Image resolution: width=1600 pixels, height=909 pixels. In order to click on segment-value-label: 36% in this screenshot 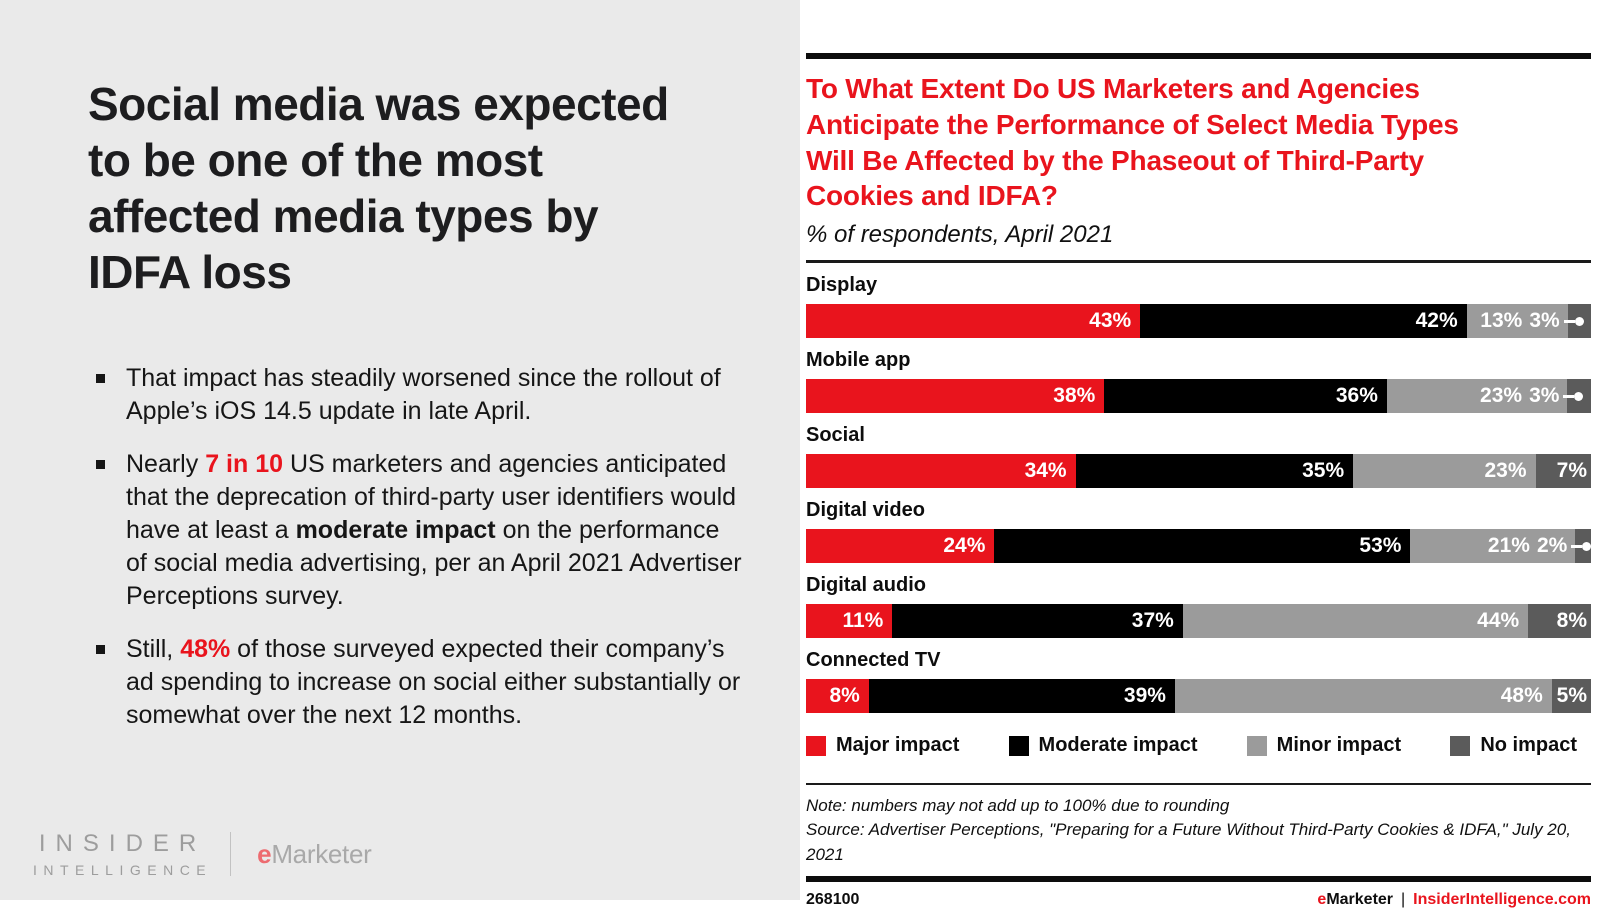, I will do `click(1356, 396)`.